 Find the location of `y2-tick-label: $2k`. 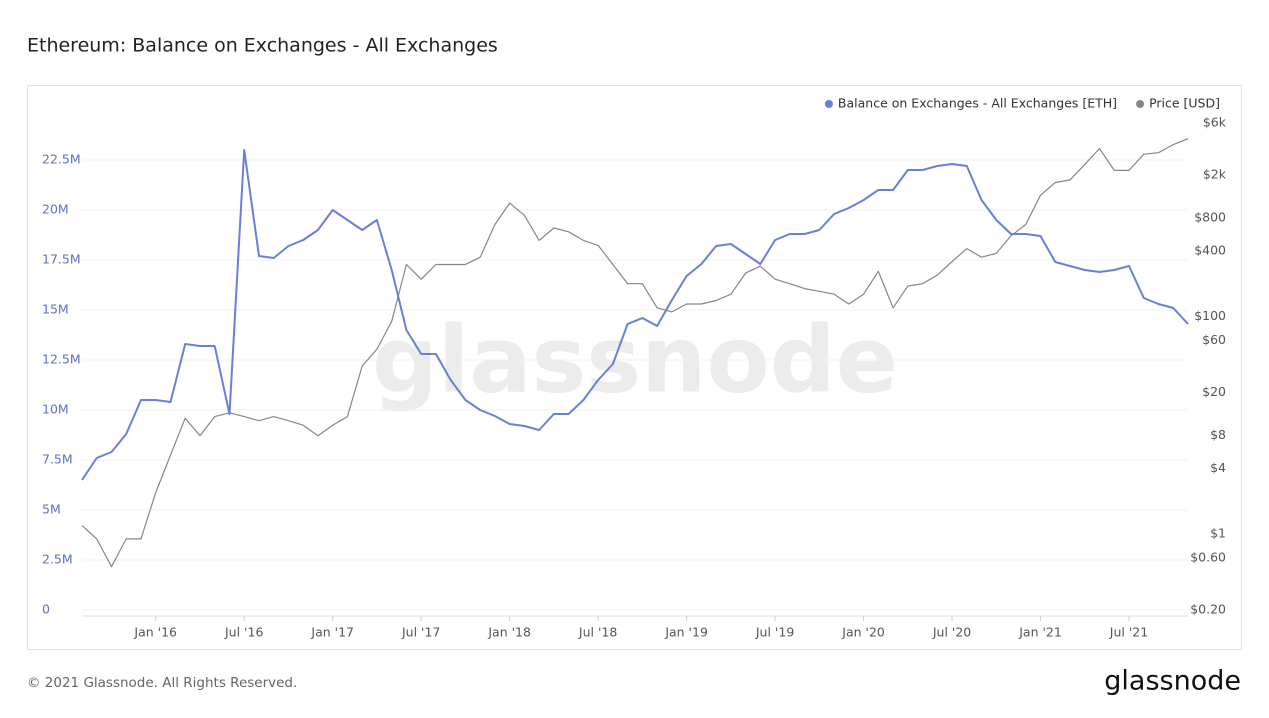

y2-tick-label: $2k is located at coordinates (1215, 173).